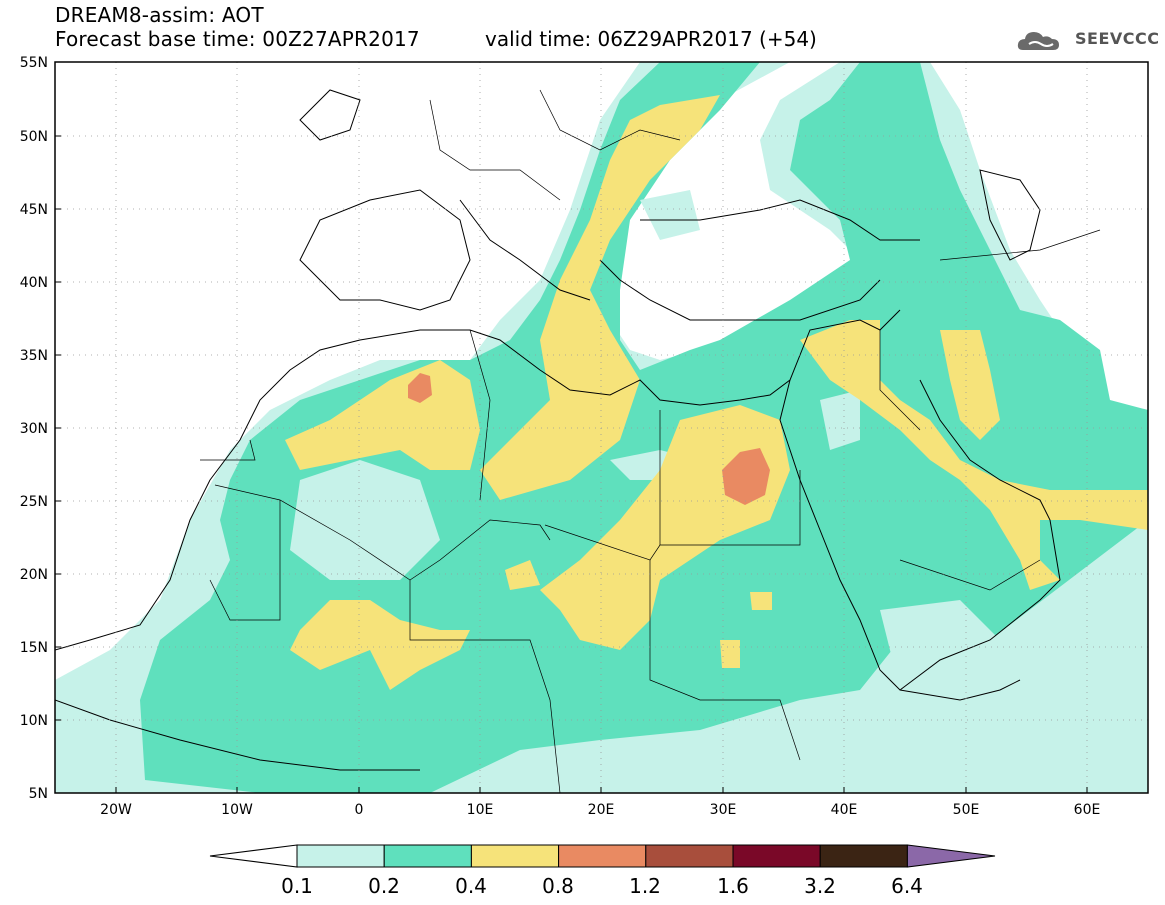 The height and width of the screenshot is (905, 1165). Describe the element at coordinates (645, 886) in the screenshot. I see `colorbar-label: 1.2` at that location.